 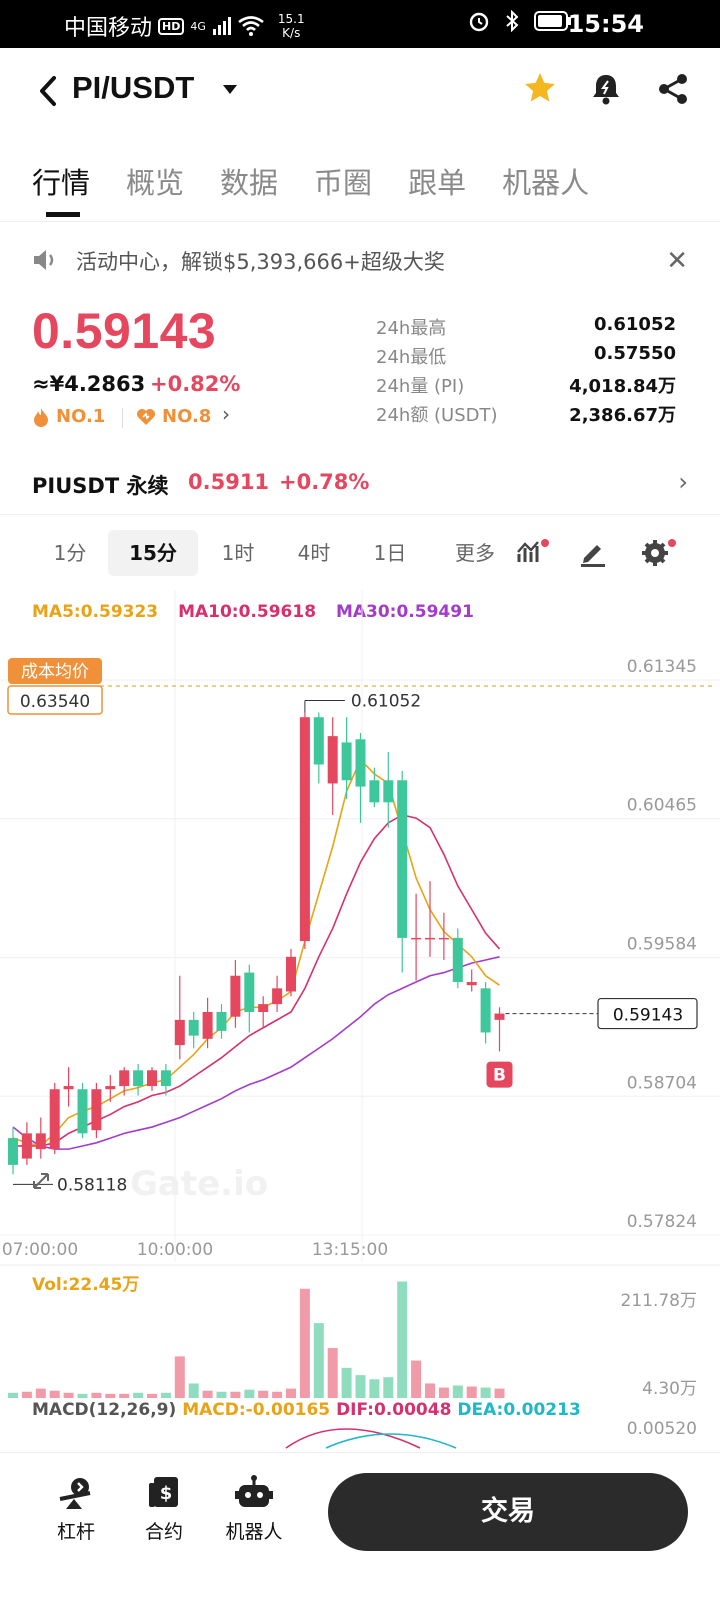 I want to click on price-alert-bell-icon, so click(x=606, y=89).